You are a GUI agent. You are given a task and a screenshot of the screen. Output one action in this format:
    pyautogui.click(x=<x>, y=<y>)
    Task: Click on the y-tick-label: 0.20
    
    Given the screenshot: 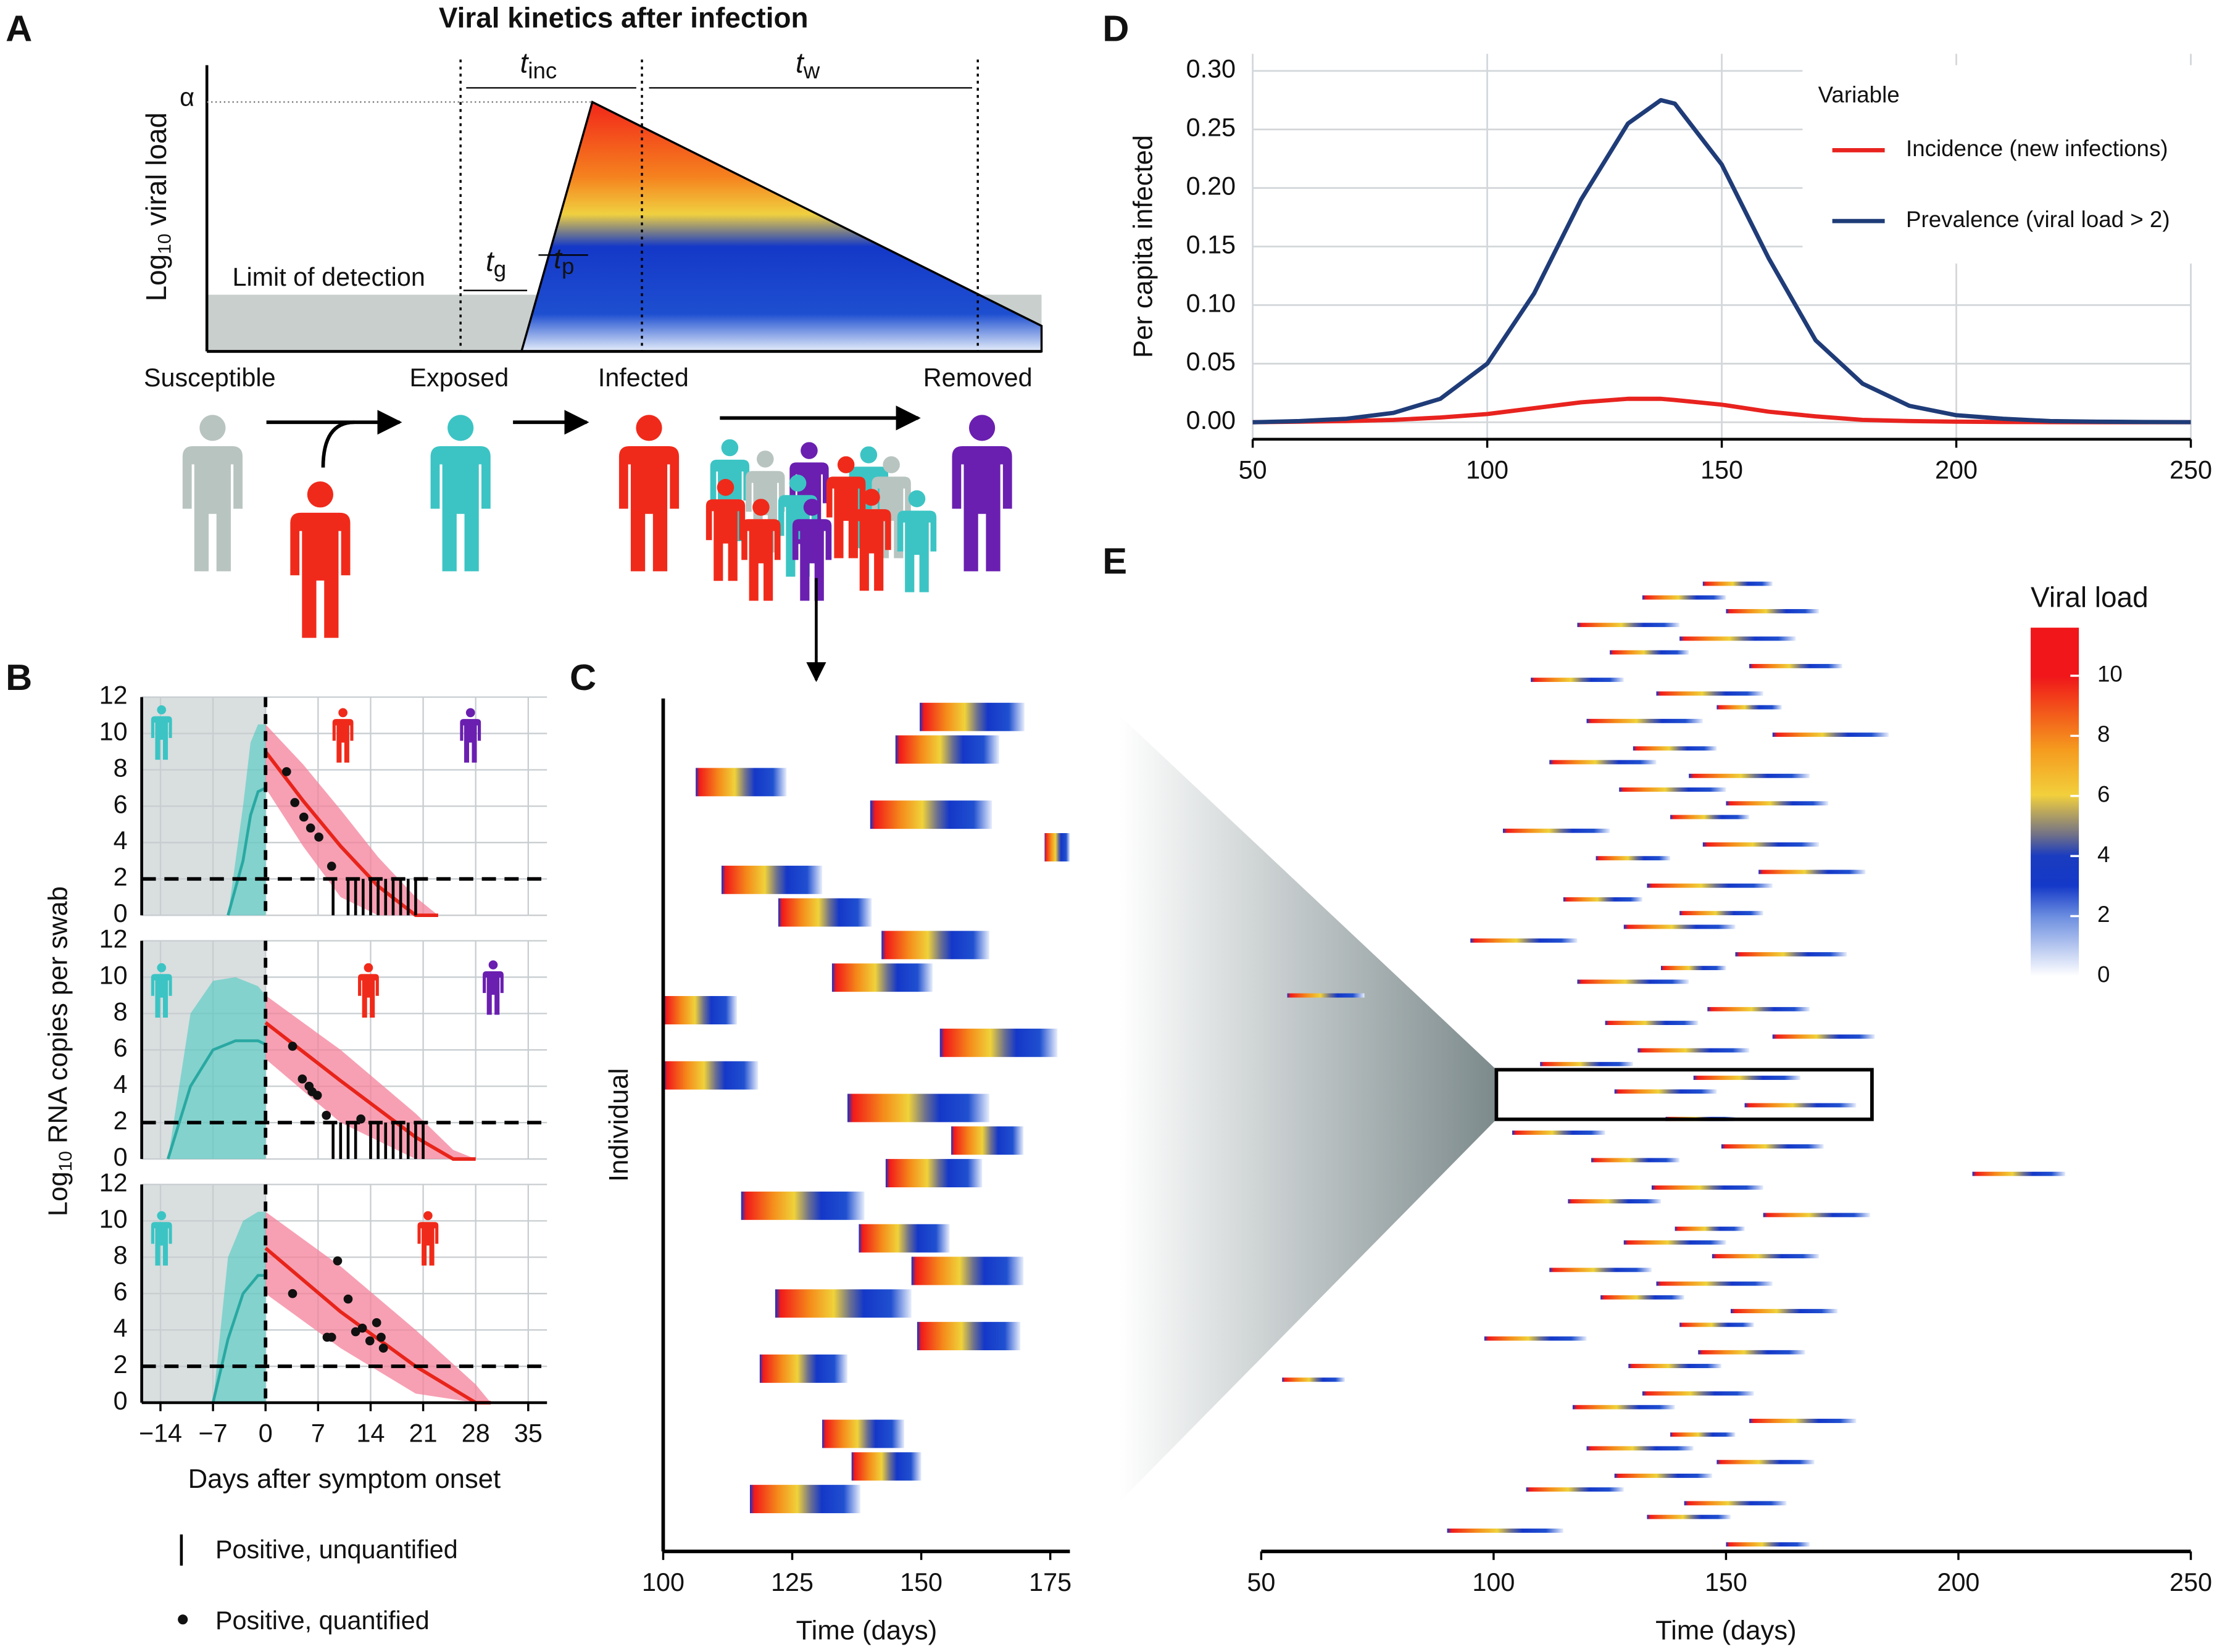 What is the action you would take?
    pyautogui.click(x=1211, y=186)
    